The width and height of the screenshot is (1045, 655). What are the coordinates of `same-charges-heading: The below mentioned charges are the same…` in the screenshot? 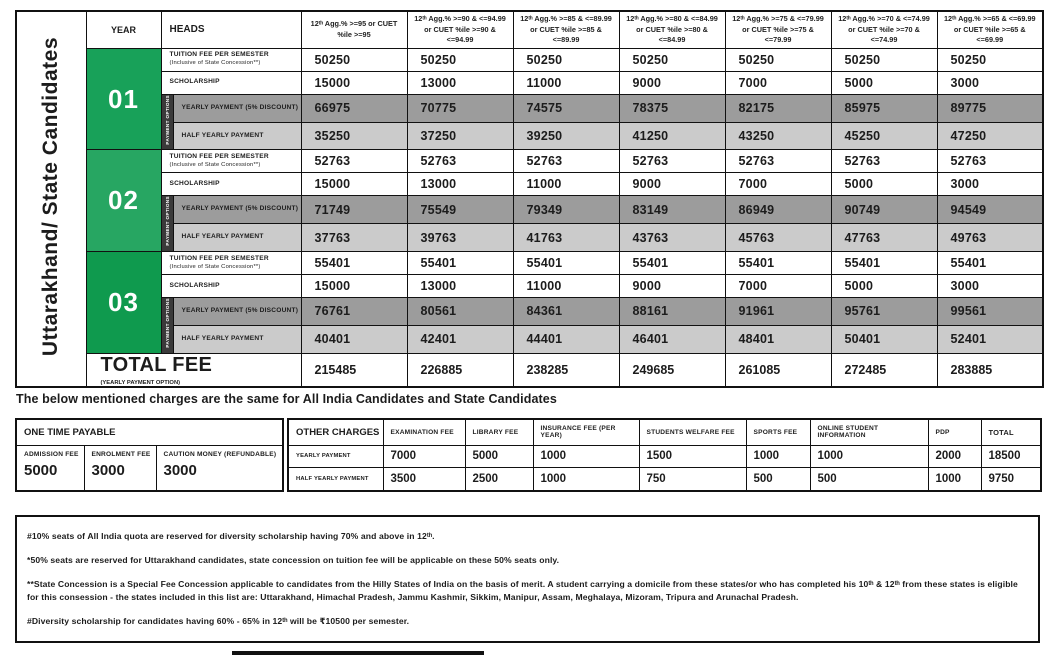 It's located at (286, 399).